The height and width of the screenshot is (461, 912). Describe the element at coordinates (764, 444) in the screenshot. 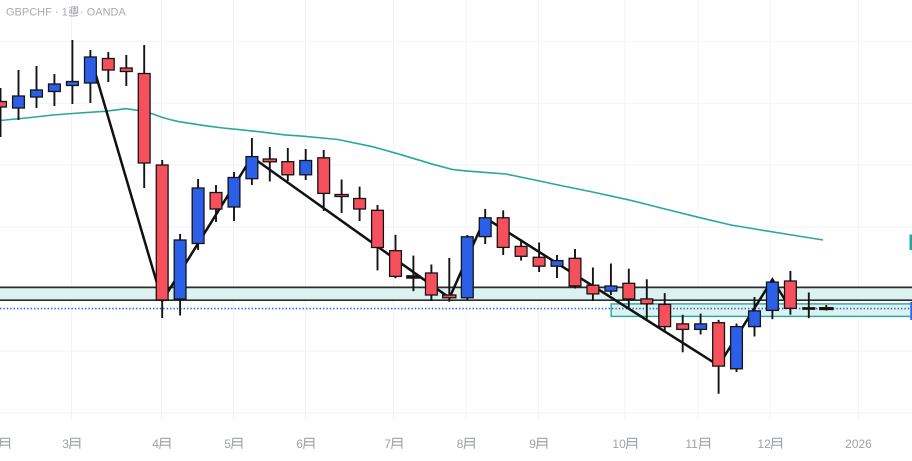

I see `svg-text: 12` at that location.